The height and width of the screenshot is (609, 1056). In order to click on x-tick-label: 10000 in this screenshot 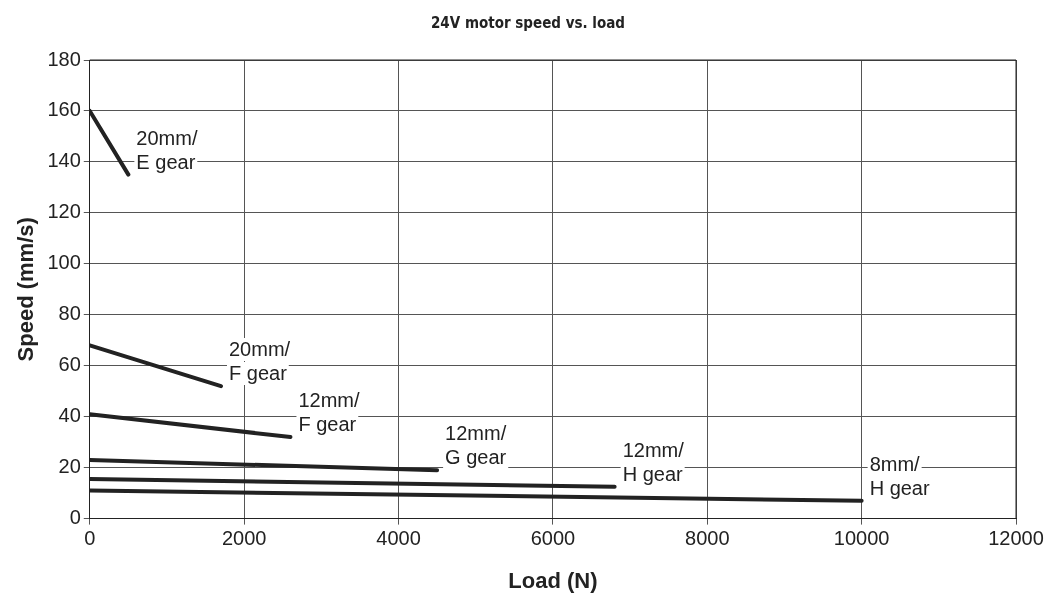, I will do `click(861, 538)`.